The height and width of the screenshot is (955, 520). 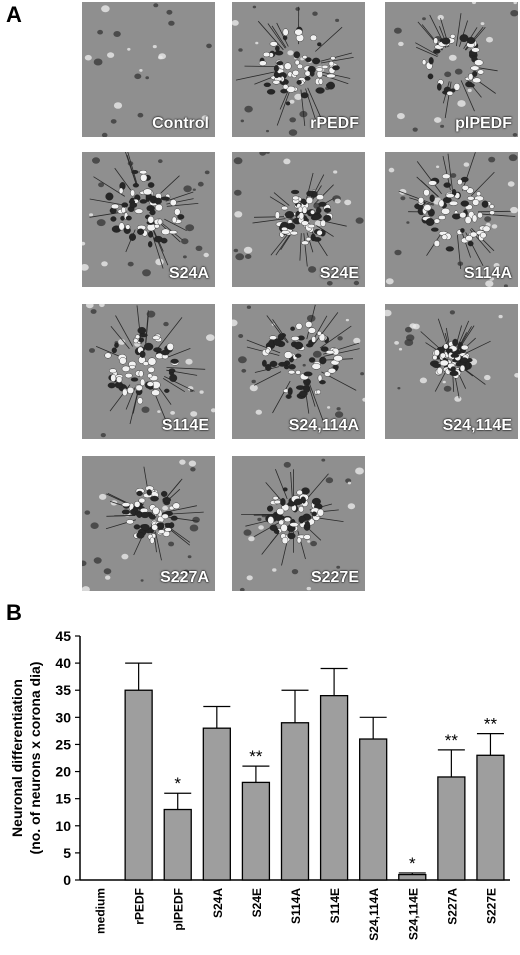 What do you see at coordinates (374, 914) in the screenshot?
I see `x-tick-label: S24,114A` at bounding box center [374, 914].